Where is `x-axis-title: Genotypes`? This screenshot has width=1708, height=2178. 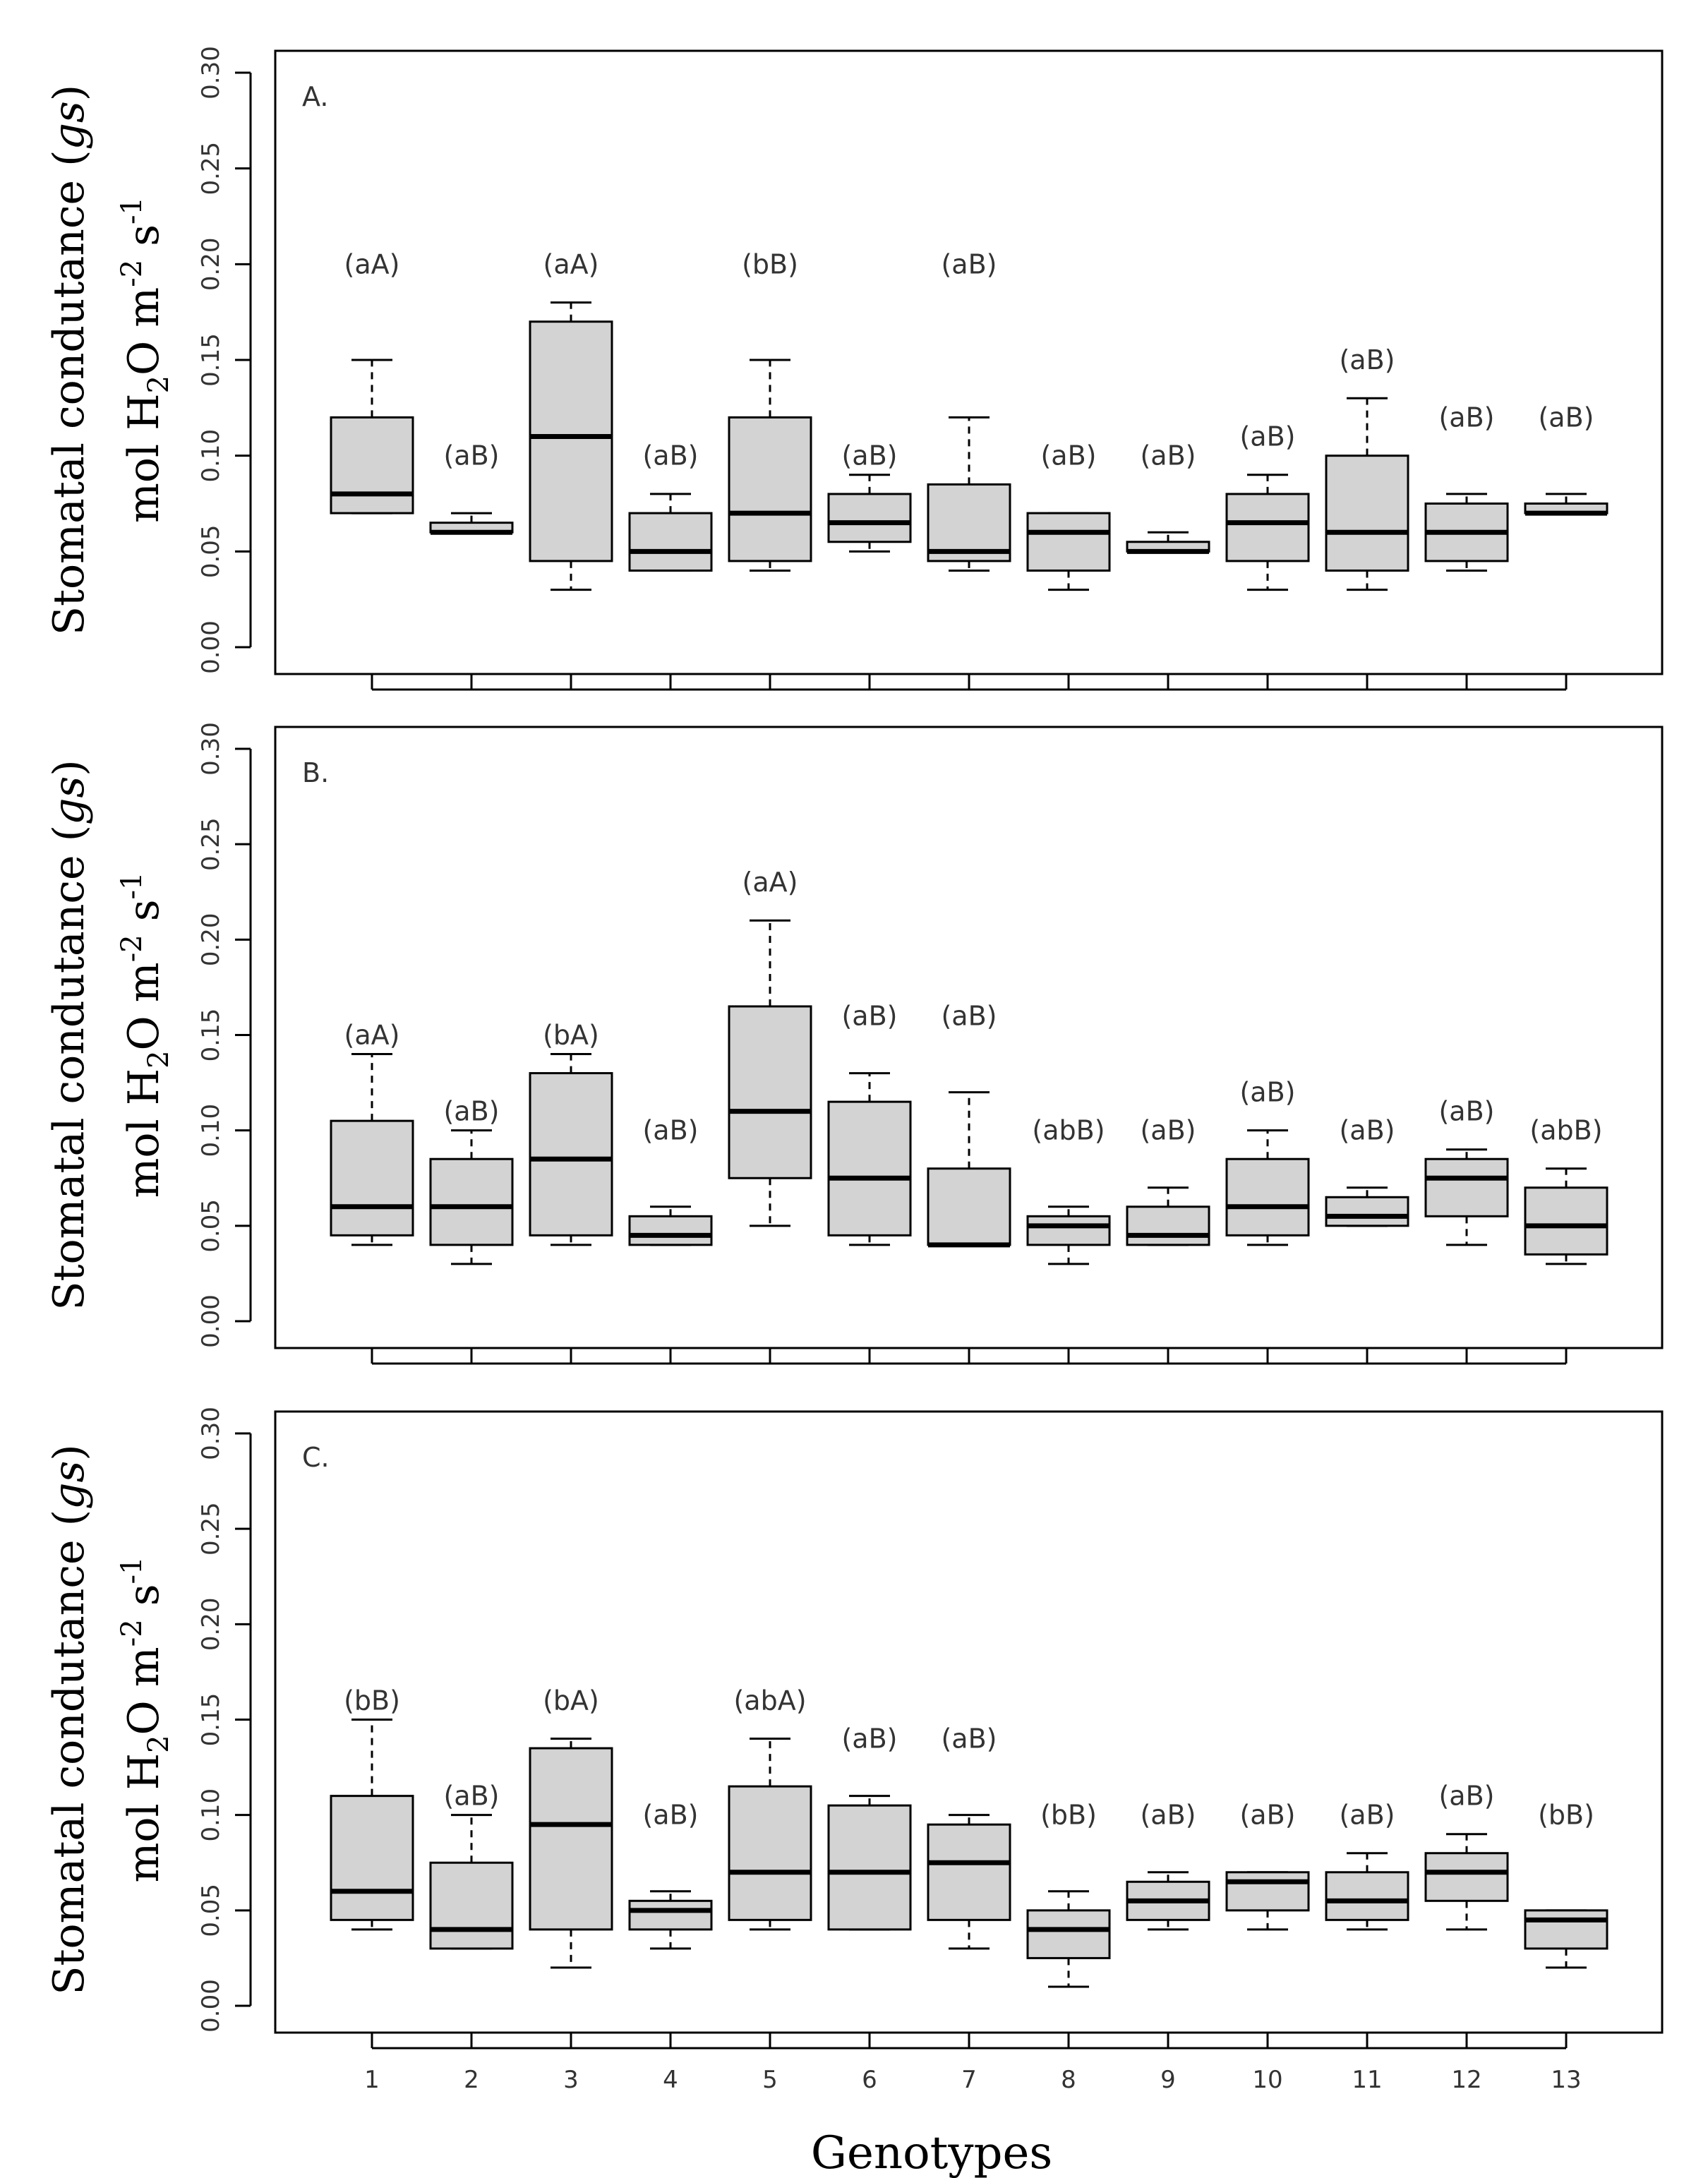 x-axis-title: Genotypes is located at coordinates (932, 2152).